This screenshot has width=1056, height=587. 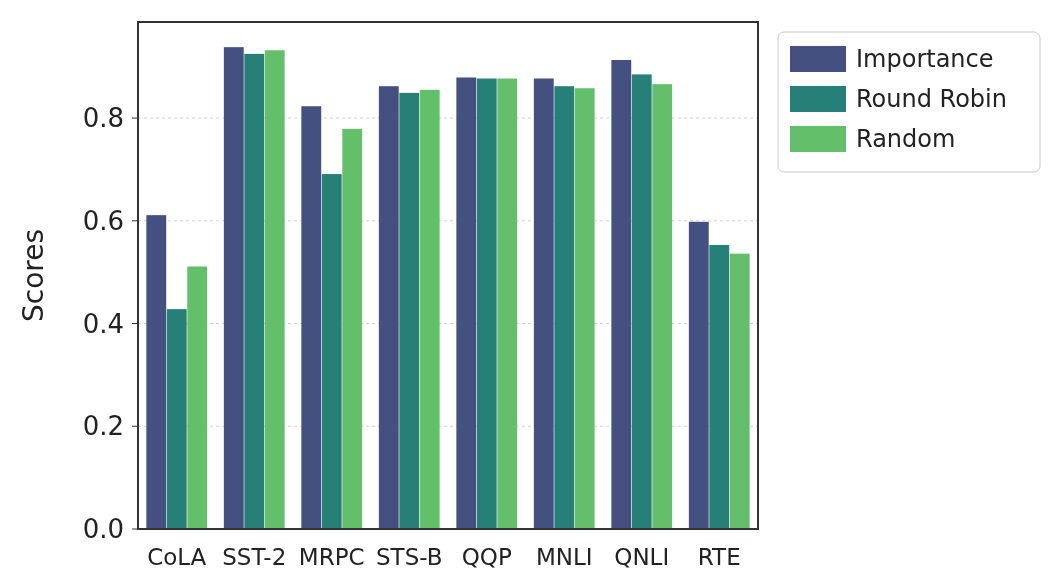 What do you see at coordinates (719, 557) in the screenshot?
I see `x-tick-label: RTE` at bounding box center [719, 557].